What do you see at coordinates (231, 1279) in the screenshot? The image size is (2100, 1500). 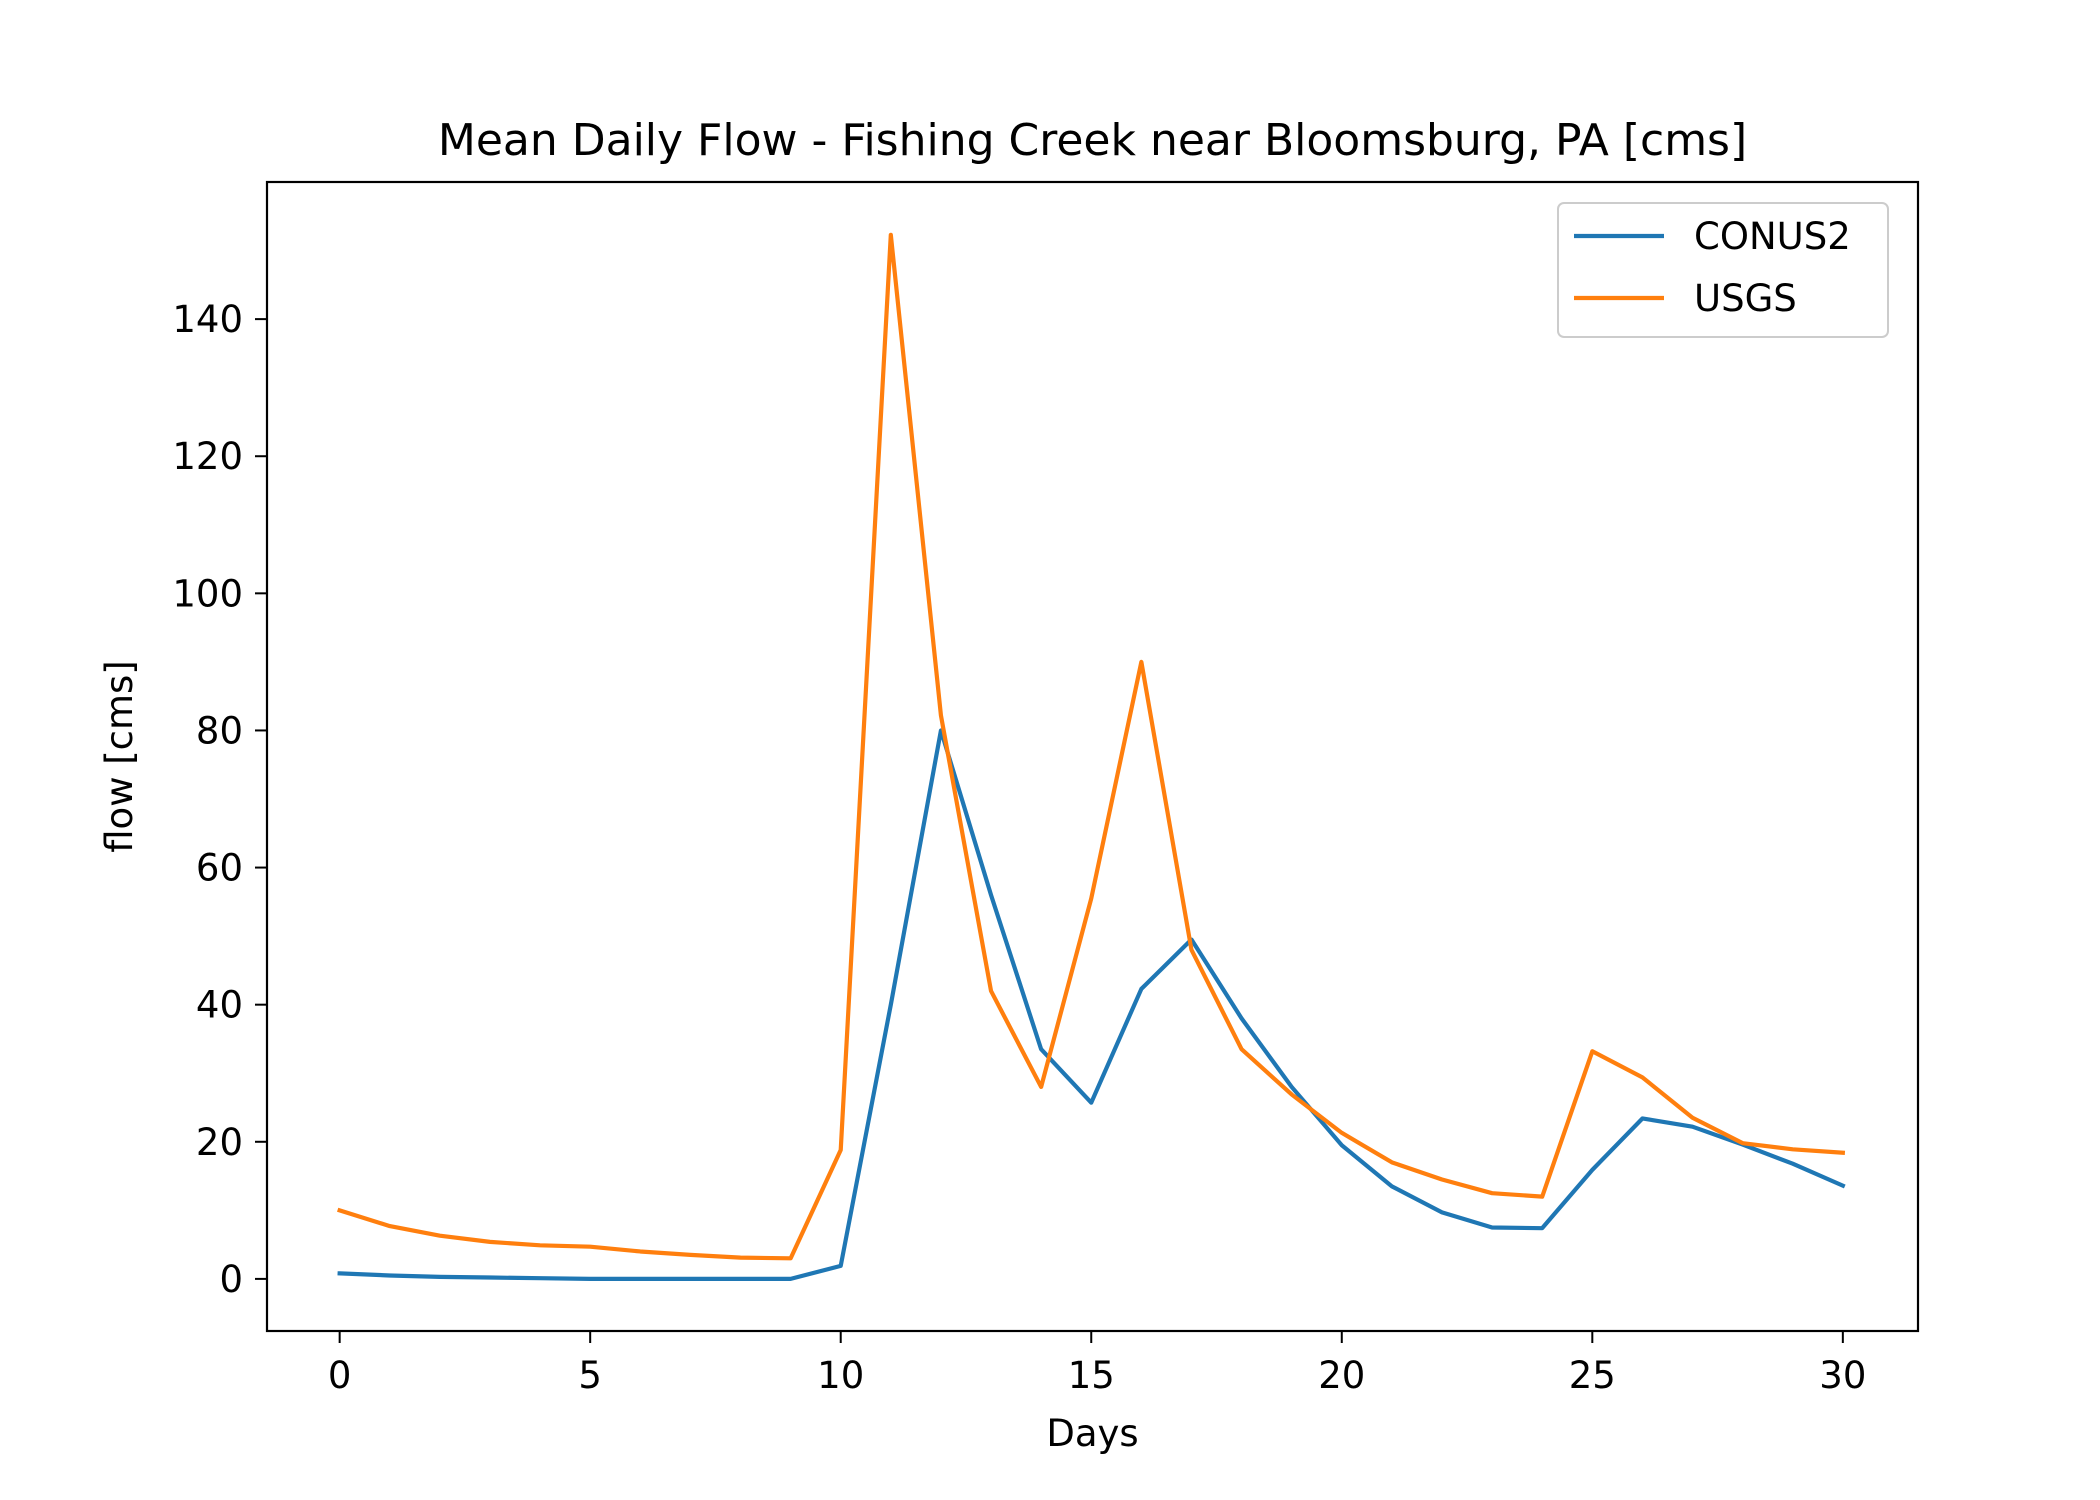 I see `y-tick-label: 0` at bounding box center [231, 1279].